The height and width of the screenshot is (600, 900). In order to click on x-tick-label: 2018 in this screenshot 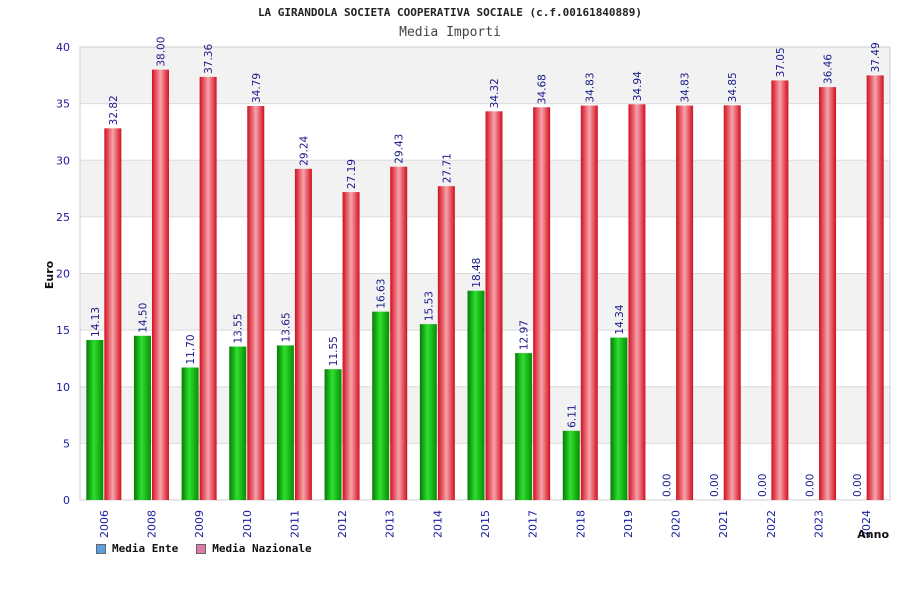, I will do `click(580, 524)`.